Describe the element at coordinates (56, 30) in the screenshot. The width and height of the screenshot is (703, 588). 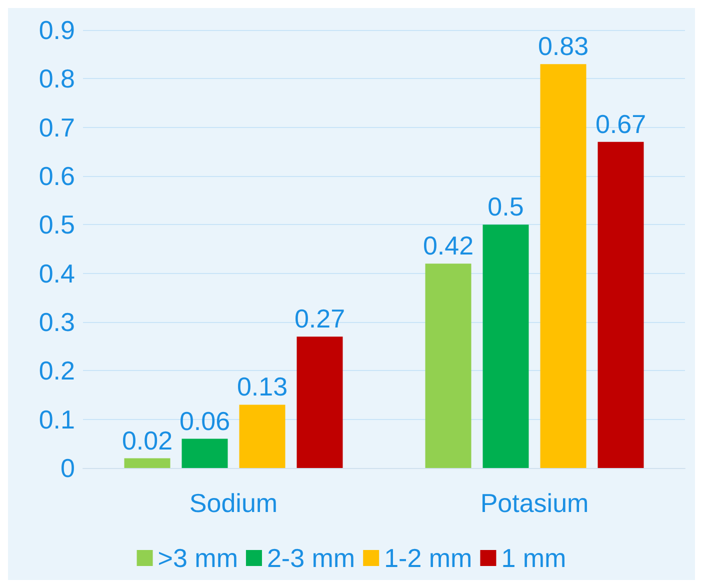
I see `y-tick-label: 0.9` at that location.